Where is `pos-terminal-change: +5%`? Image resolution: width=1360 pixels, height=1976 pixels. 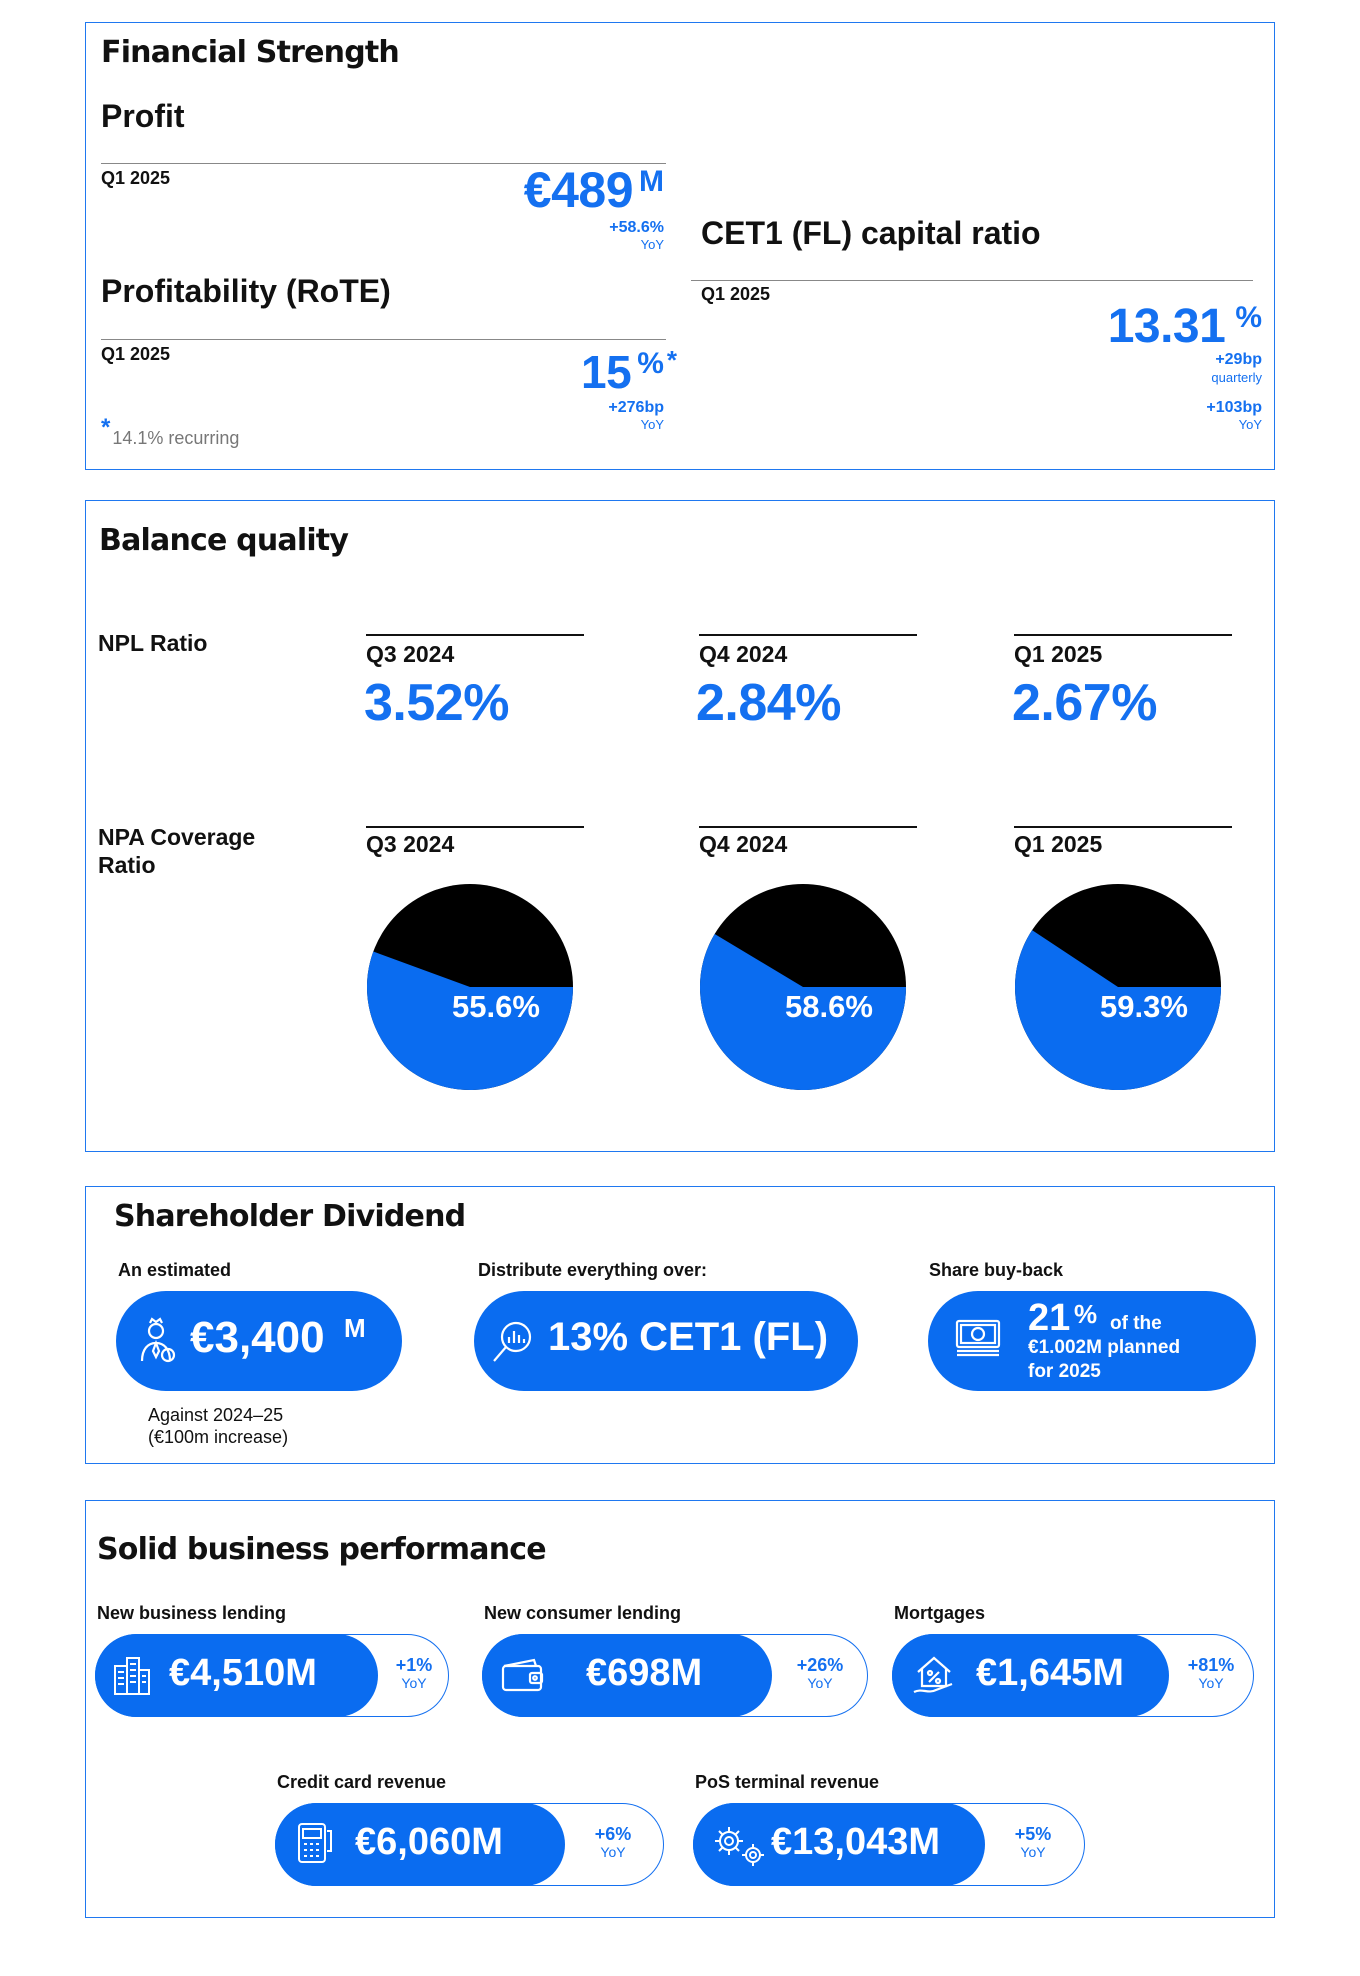
pos-terminal-change: +5% is located at coordinates (1033, 1834).